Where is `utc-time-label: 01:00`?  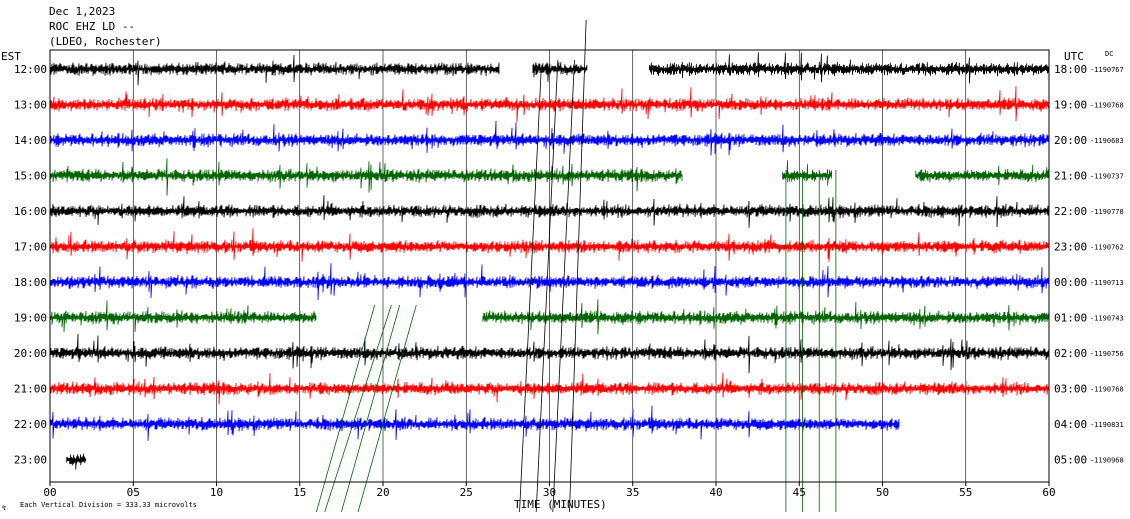 utc-time-label: 01:00 is located at coordinates (1070, 318).